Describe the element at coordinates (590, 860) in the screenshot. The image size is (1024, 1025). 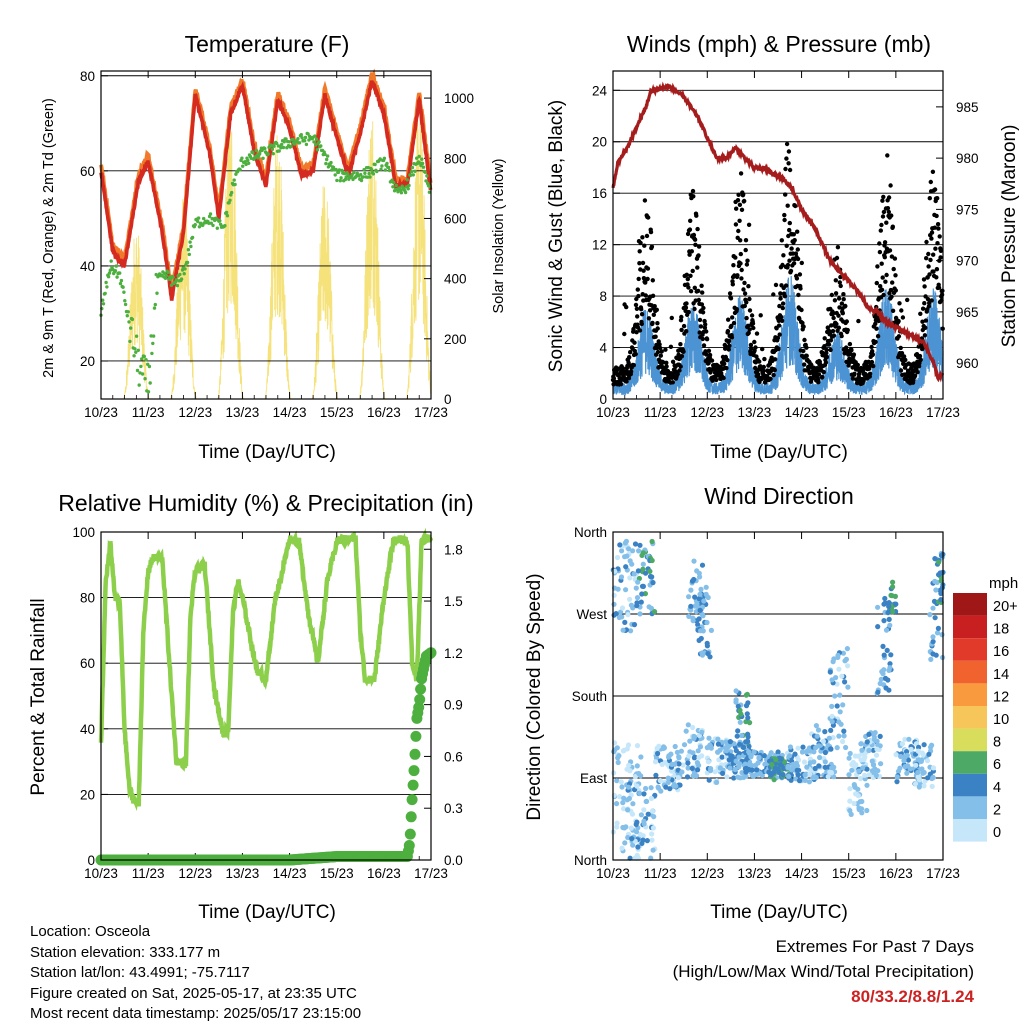
I see `y-tick-label: North` at that location.